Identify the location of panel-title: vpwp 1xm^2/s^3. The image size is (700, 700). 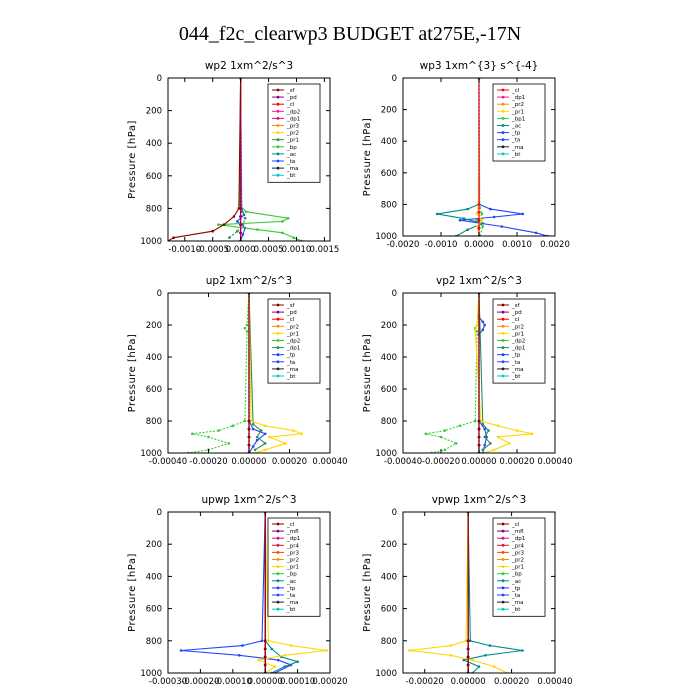
(479, 500).